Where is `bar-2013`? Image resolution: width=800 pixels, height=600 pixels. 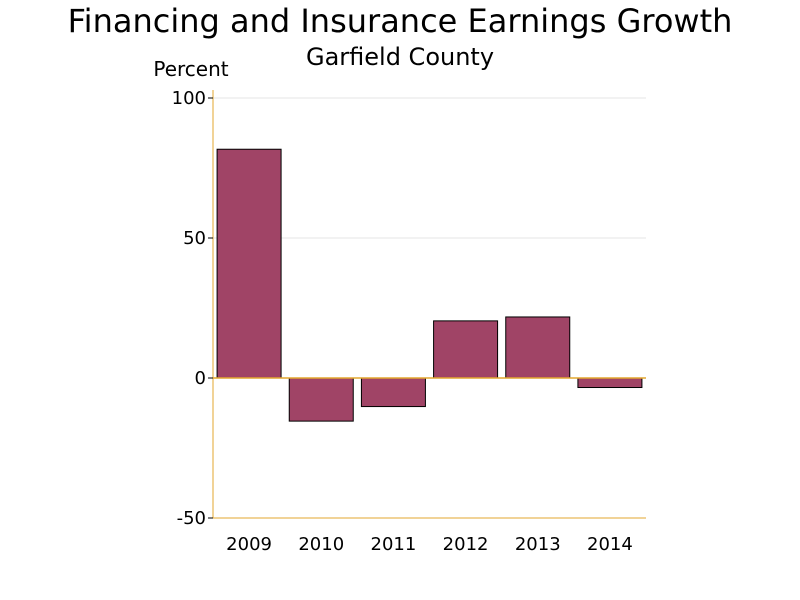 bar-2013 is located at coordinates (538, 347).